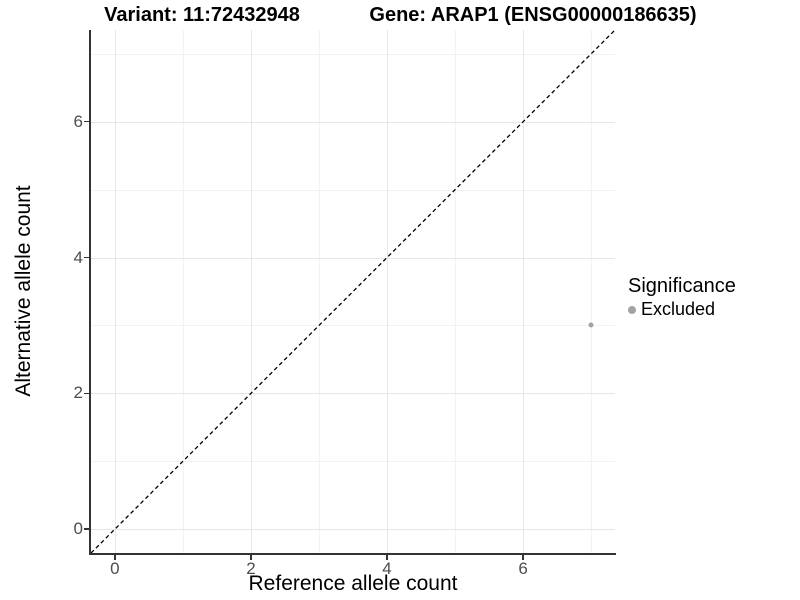 The height and width of the screenshot is (600, 800). I want to click on variant-title: Variant: 11:72432948, so click(202, 15).